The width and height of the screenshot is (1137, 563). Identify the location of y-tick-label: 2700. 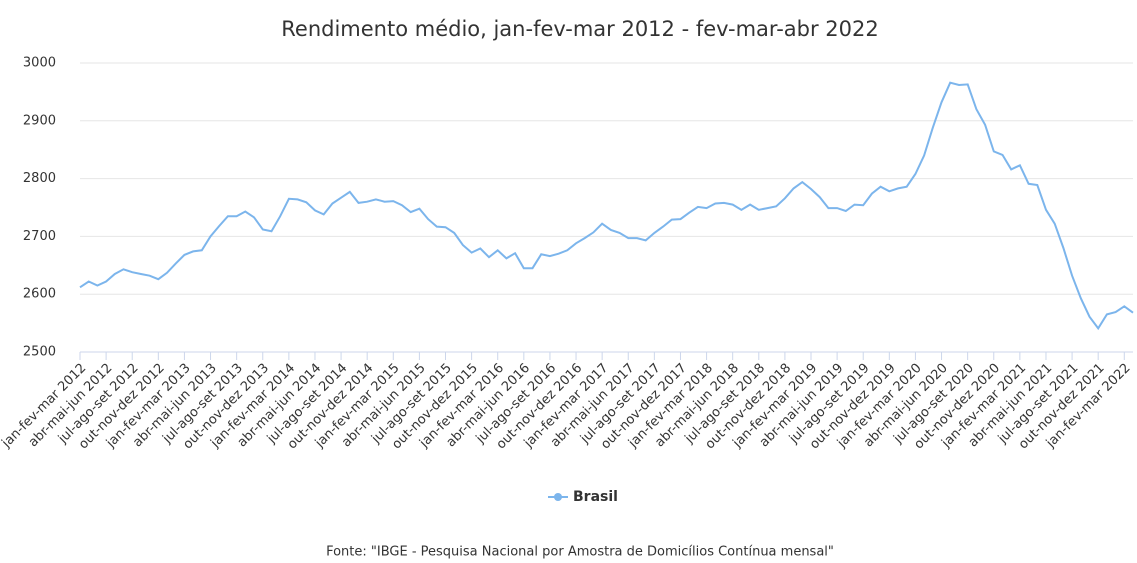
(39, 236).